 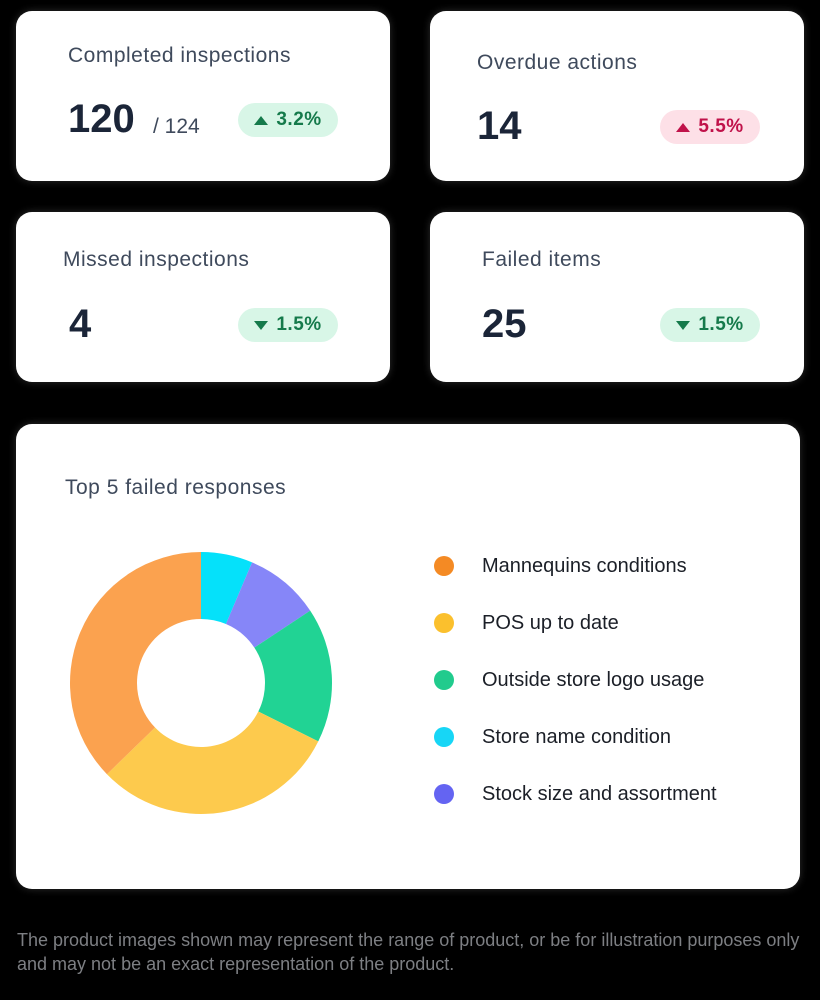 I want to click on donut-slice-stock-size-and-assortment, so click(x=268, y=605).